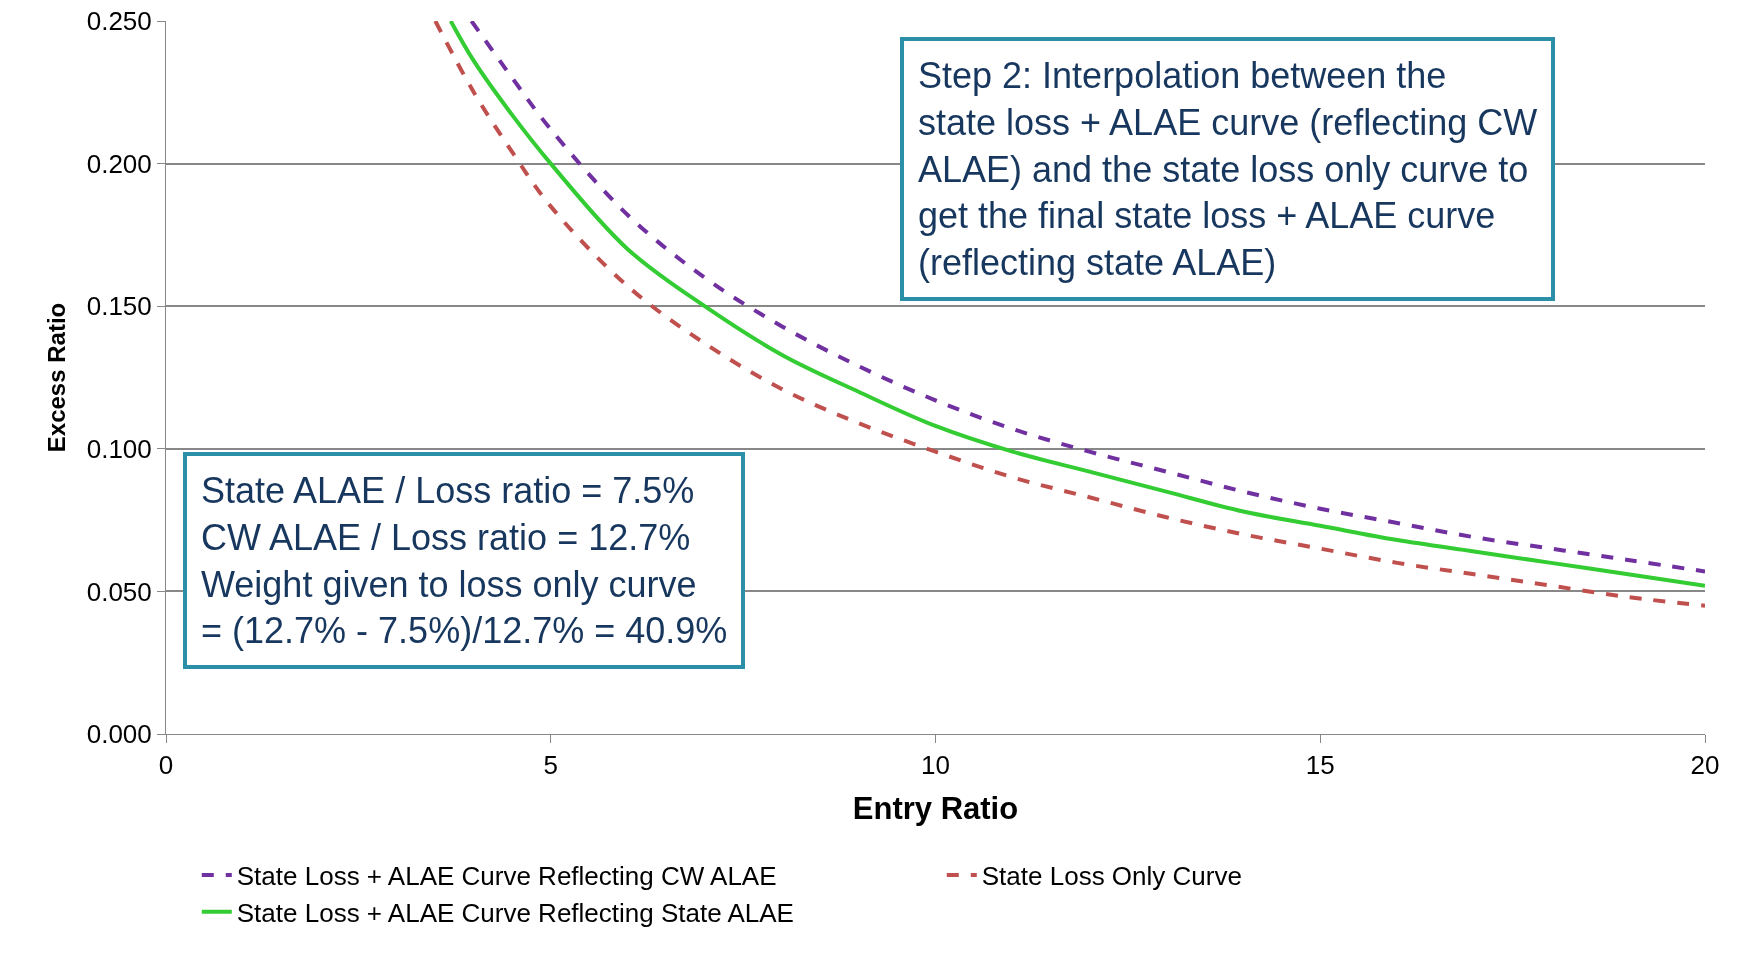 This screenshot has height=956, width=1739. What do you see at coordinates (1228, 169) in the screenshot?
I see `annotation: Step 2: Interpolation between the state loss + ALAE curve (reflecting CW ALAE) and the state loss only curve to get the final state loss + ALAE curve (reflecting state ALAE)` at bounding box center [1228, 169].